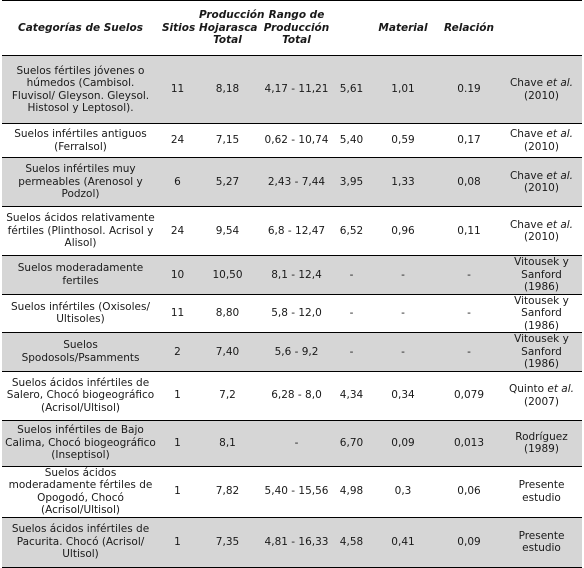 The image size is (584, 568). What do you see at coordinates (296, 89) in the screenshot?
I see `rango-cell: 4,17 - 11,21` at bounding box center [296, 89].